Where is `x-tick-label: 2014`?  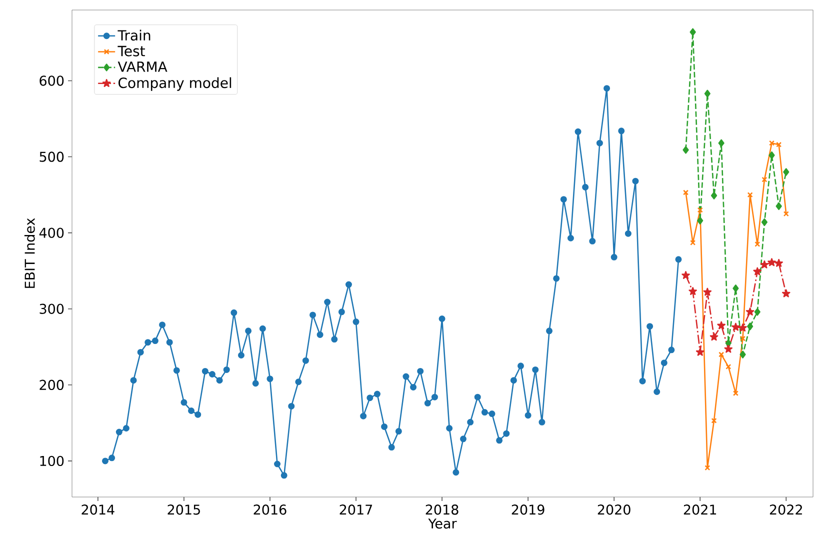 x-tick-label: 2014 is located at coordinates (98, 509).